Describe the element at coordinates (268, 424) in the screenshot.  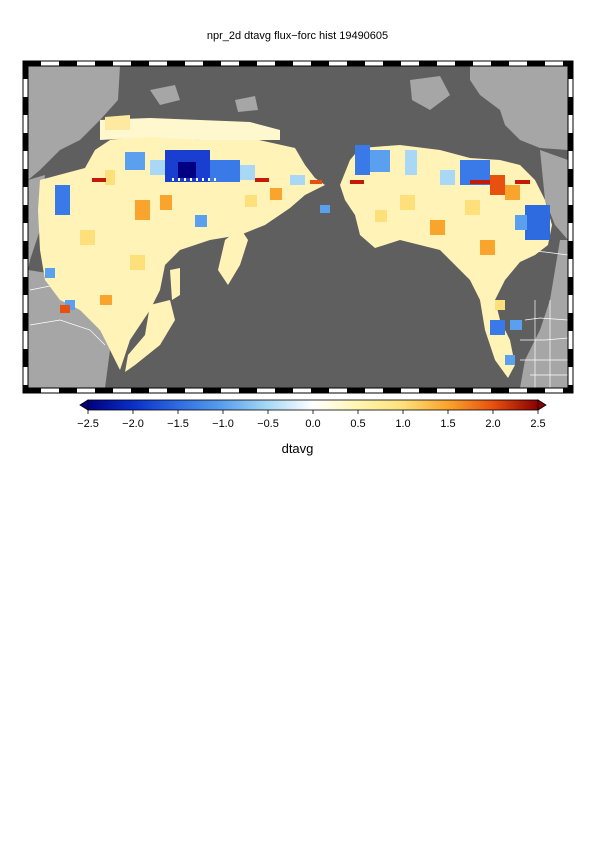
I see `colorbar-tick-label: −0.5` at that location.